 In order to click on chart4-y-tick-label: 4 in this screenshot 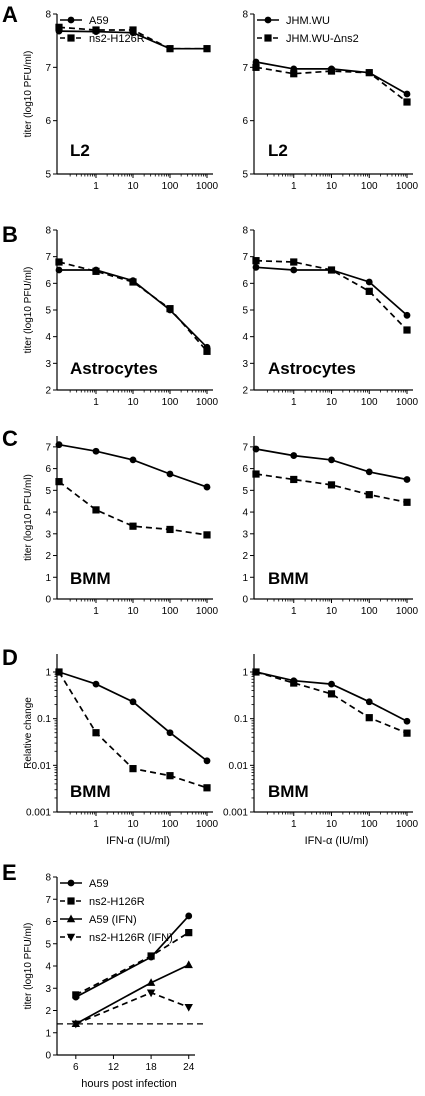, I will do `click(48, 513)`.